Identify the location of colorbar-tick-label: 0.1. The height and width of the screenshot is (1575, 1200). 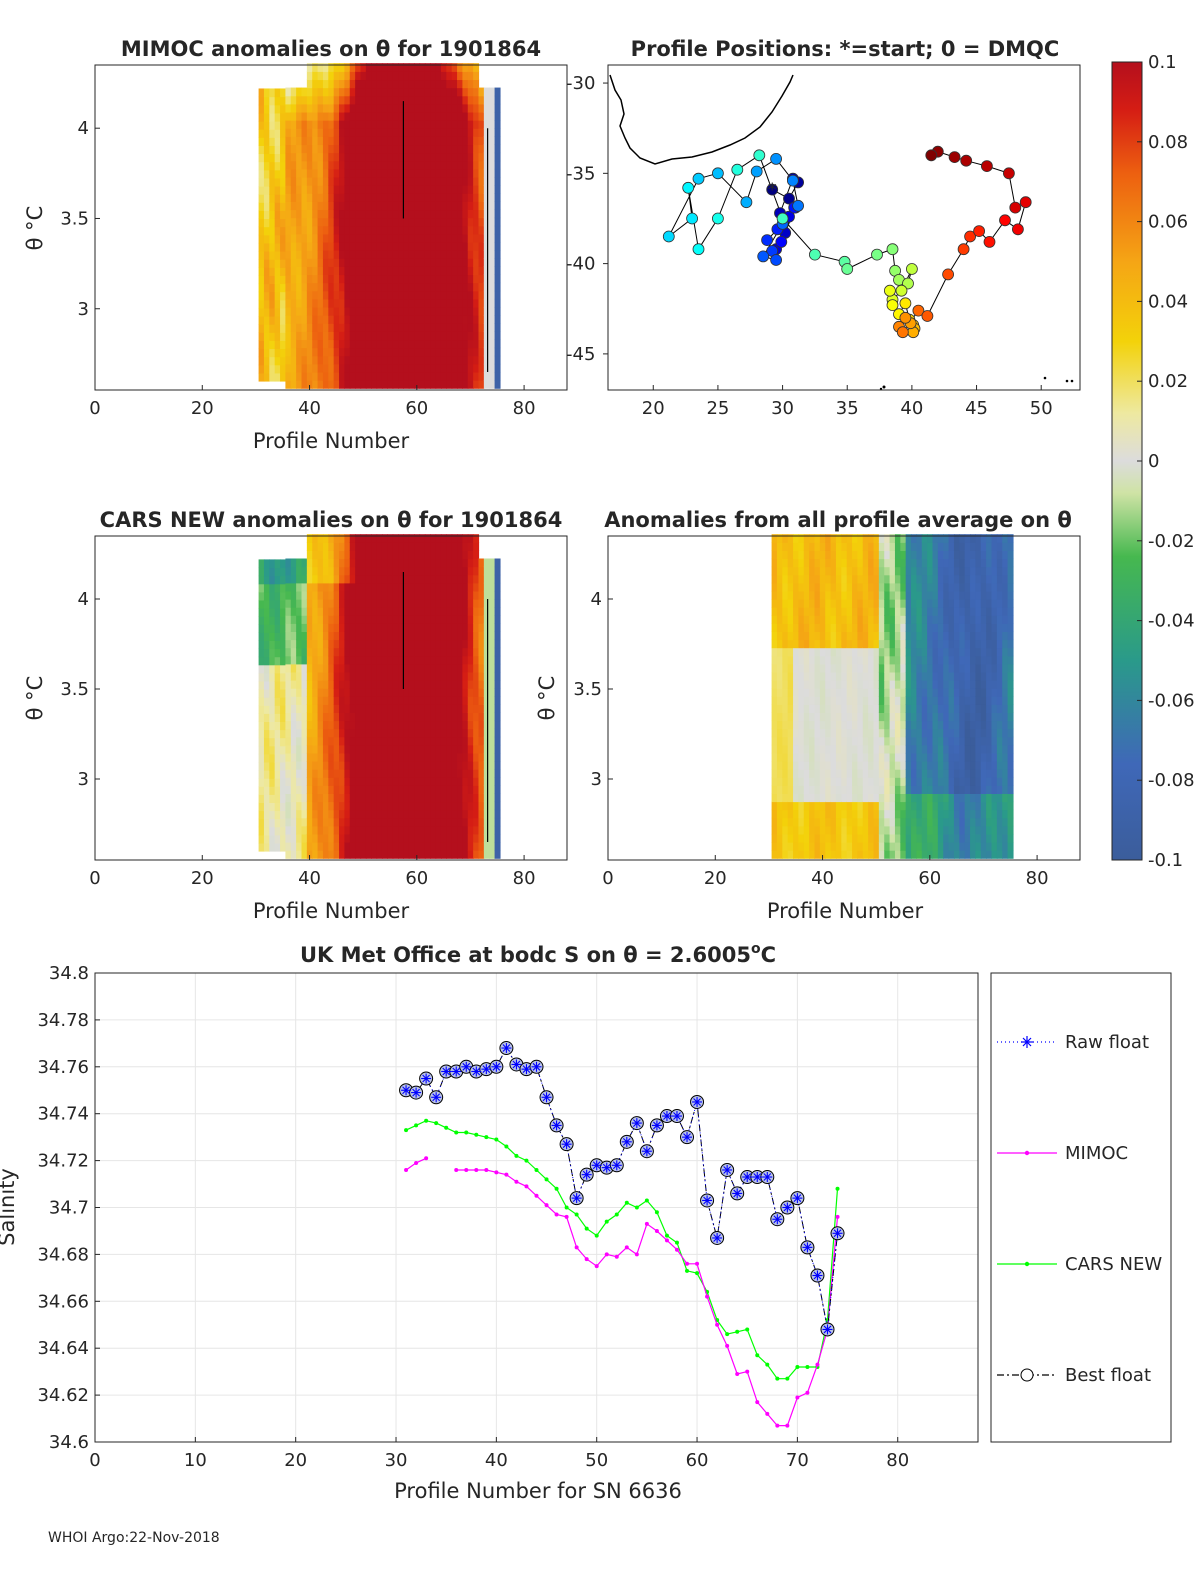
(1162, 62).